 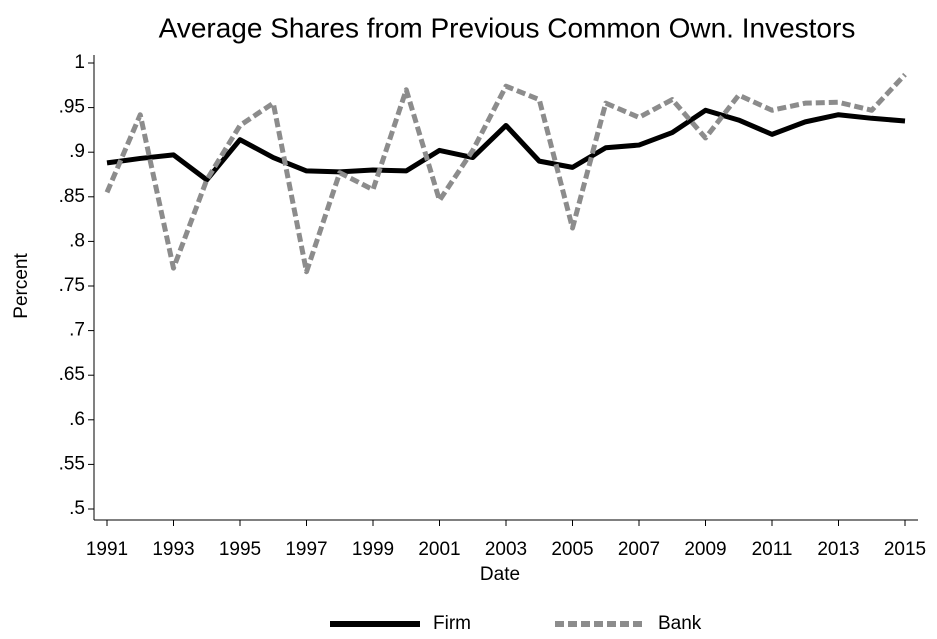 I want to click on x-tick-label: 2005, so click(x=572, y=549).